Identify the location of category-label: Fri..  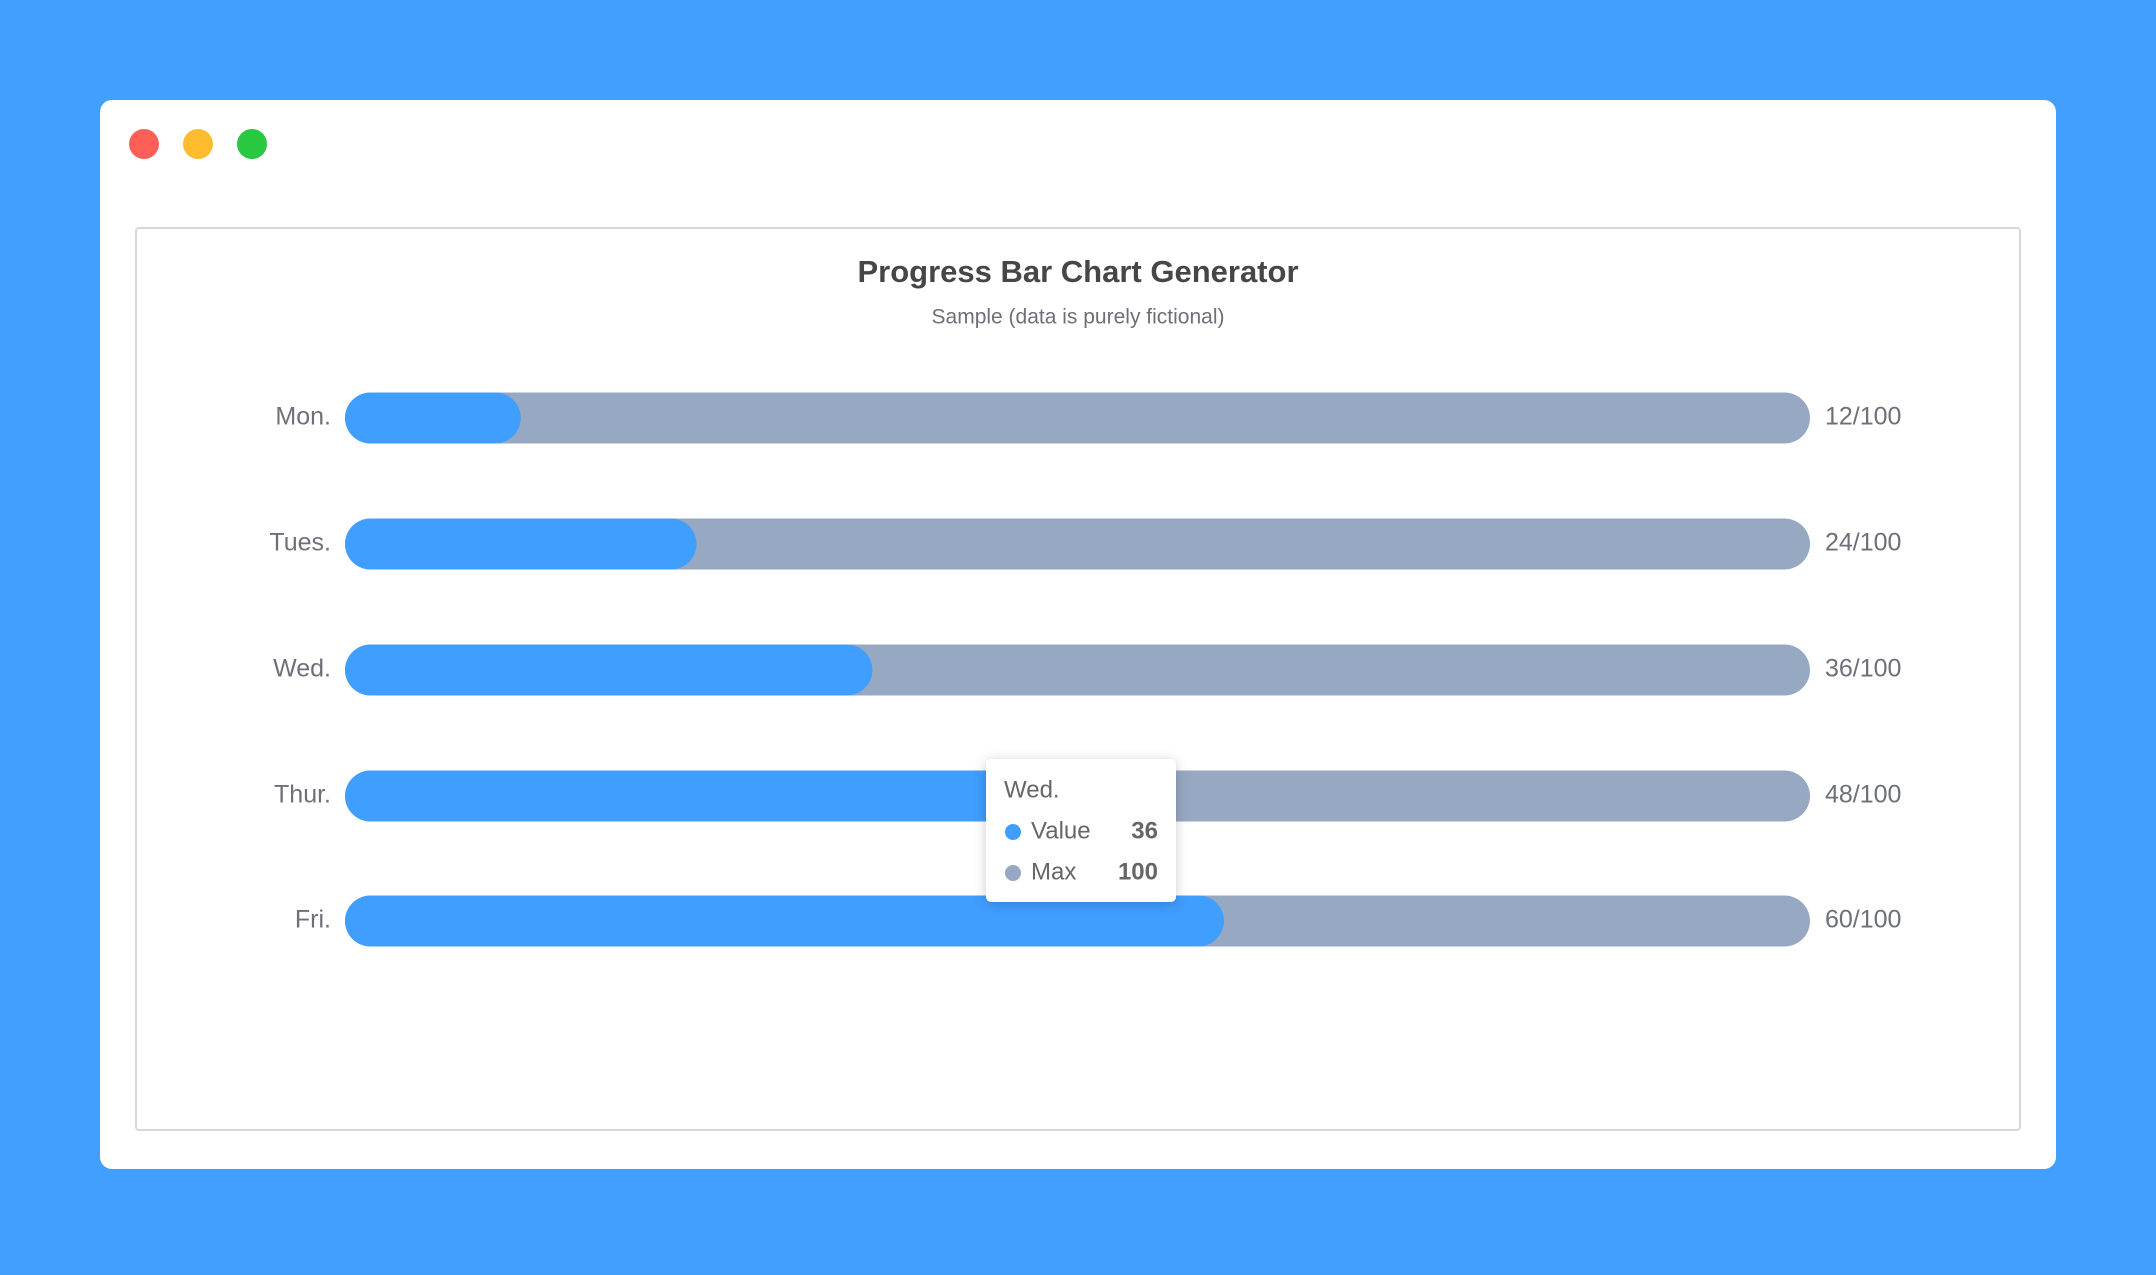
(313, 920).